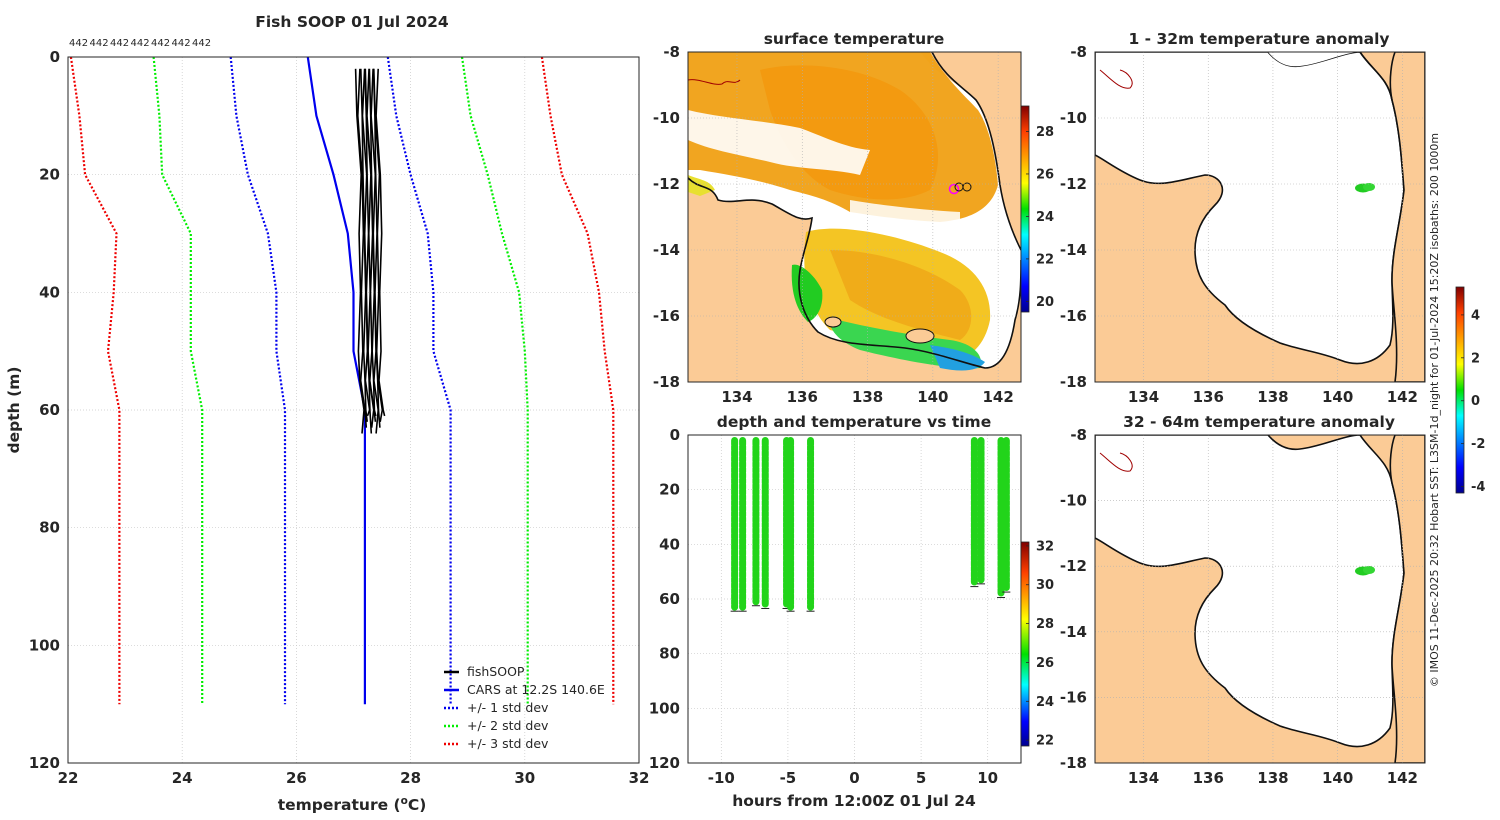  Describe the element at coordinates (721, 778) in the screenshot. I see `dt-x-tick-label: -10` at that location.